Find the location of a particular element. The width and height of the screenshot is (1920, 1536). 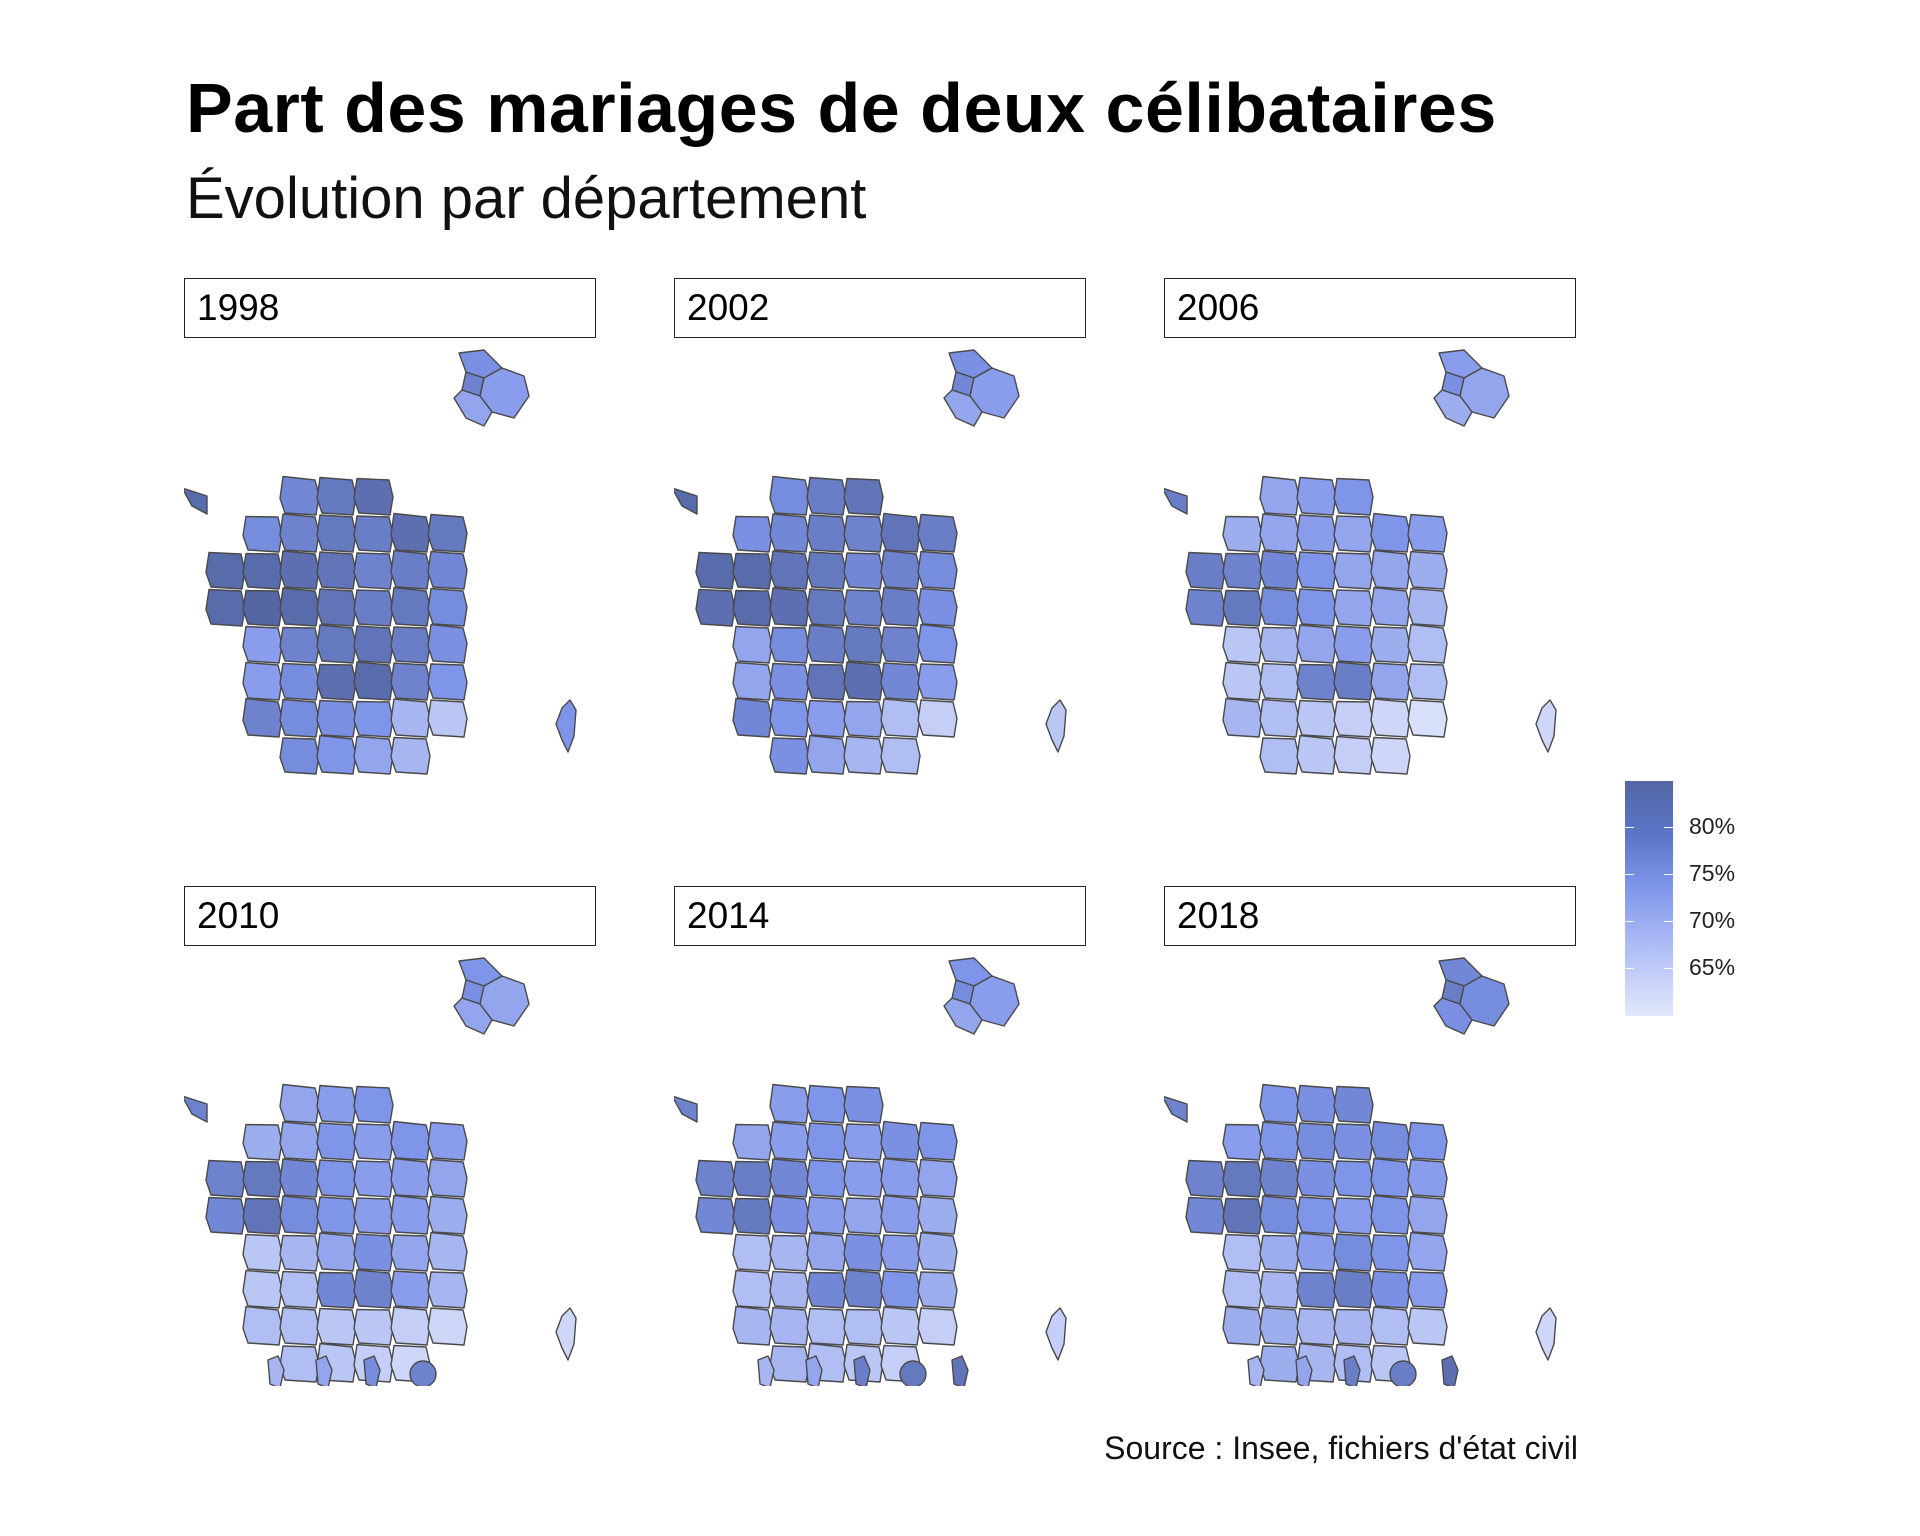

map-1998 is located at coordinates (380, 562).